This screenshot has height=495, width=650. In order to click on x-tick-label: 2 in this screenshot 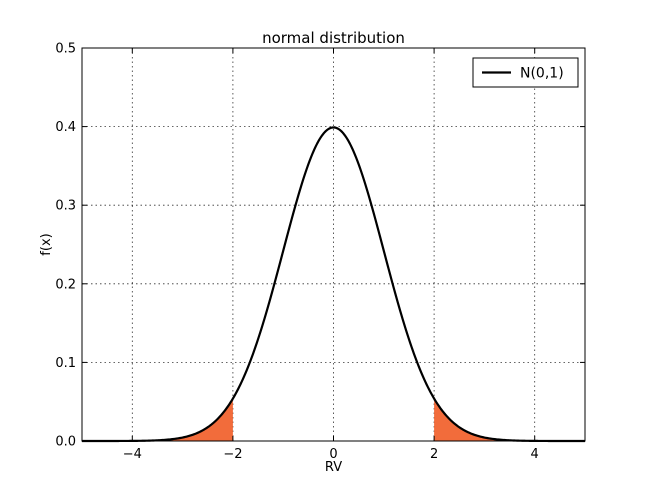, I will do `click(434, 454)`.